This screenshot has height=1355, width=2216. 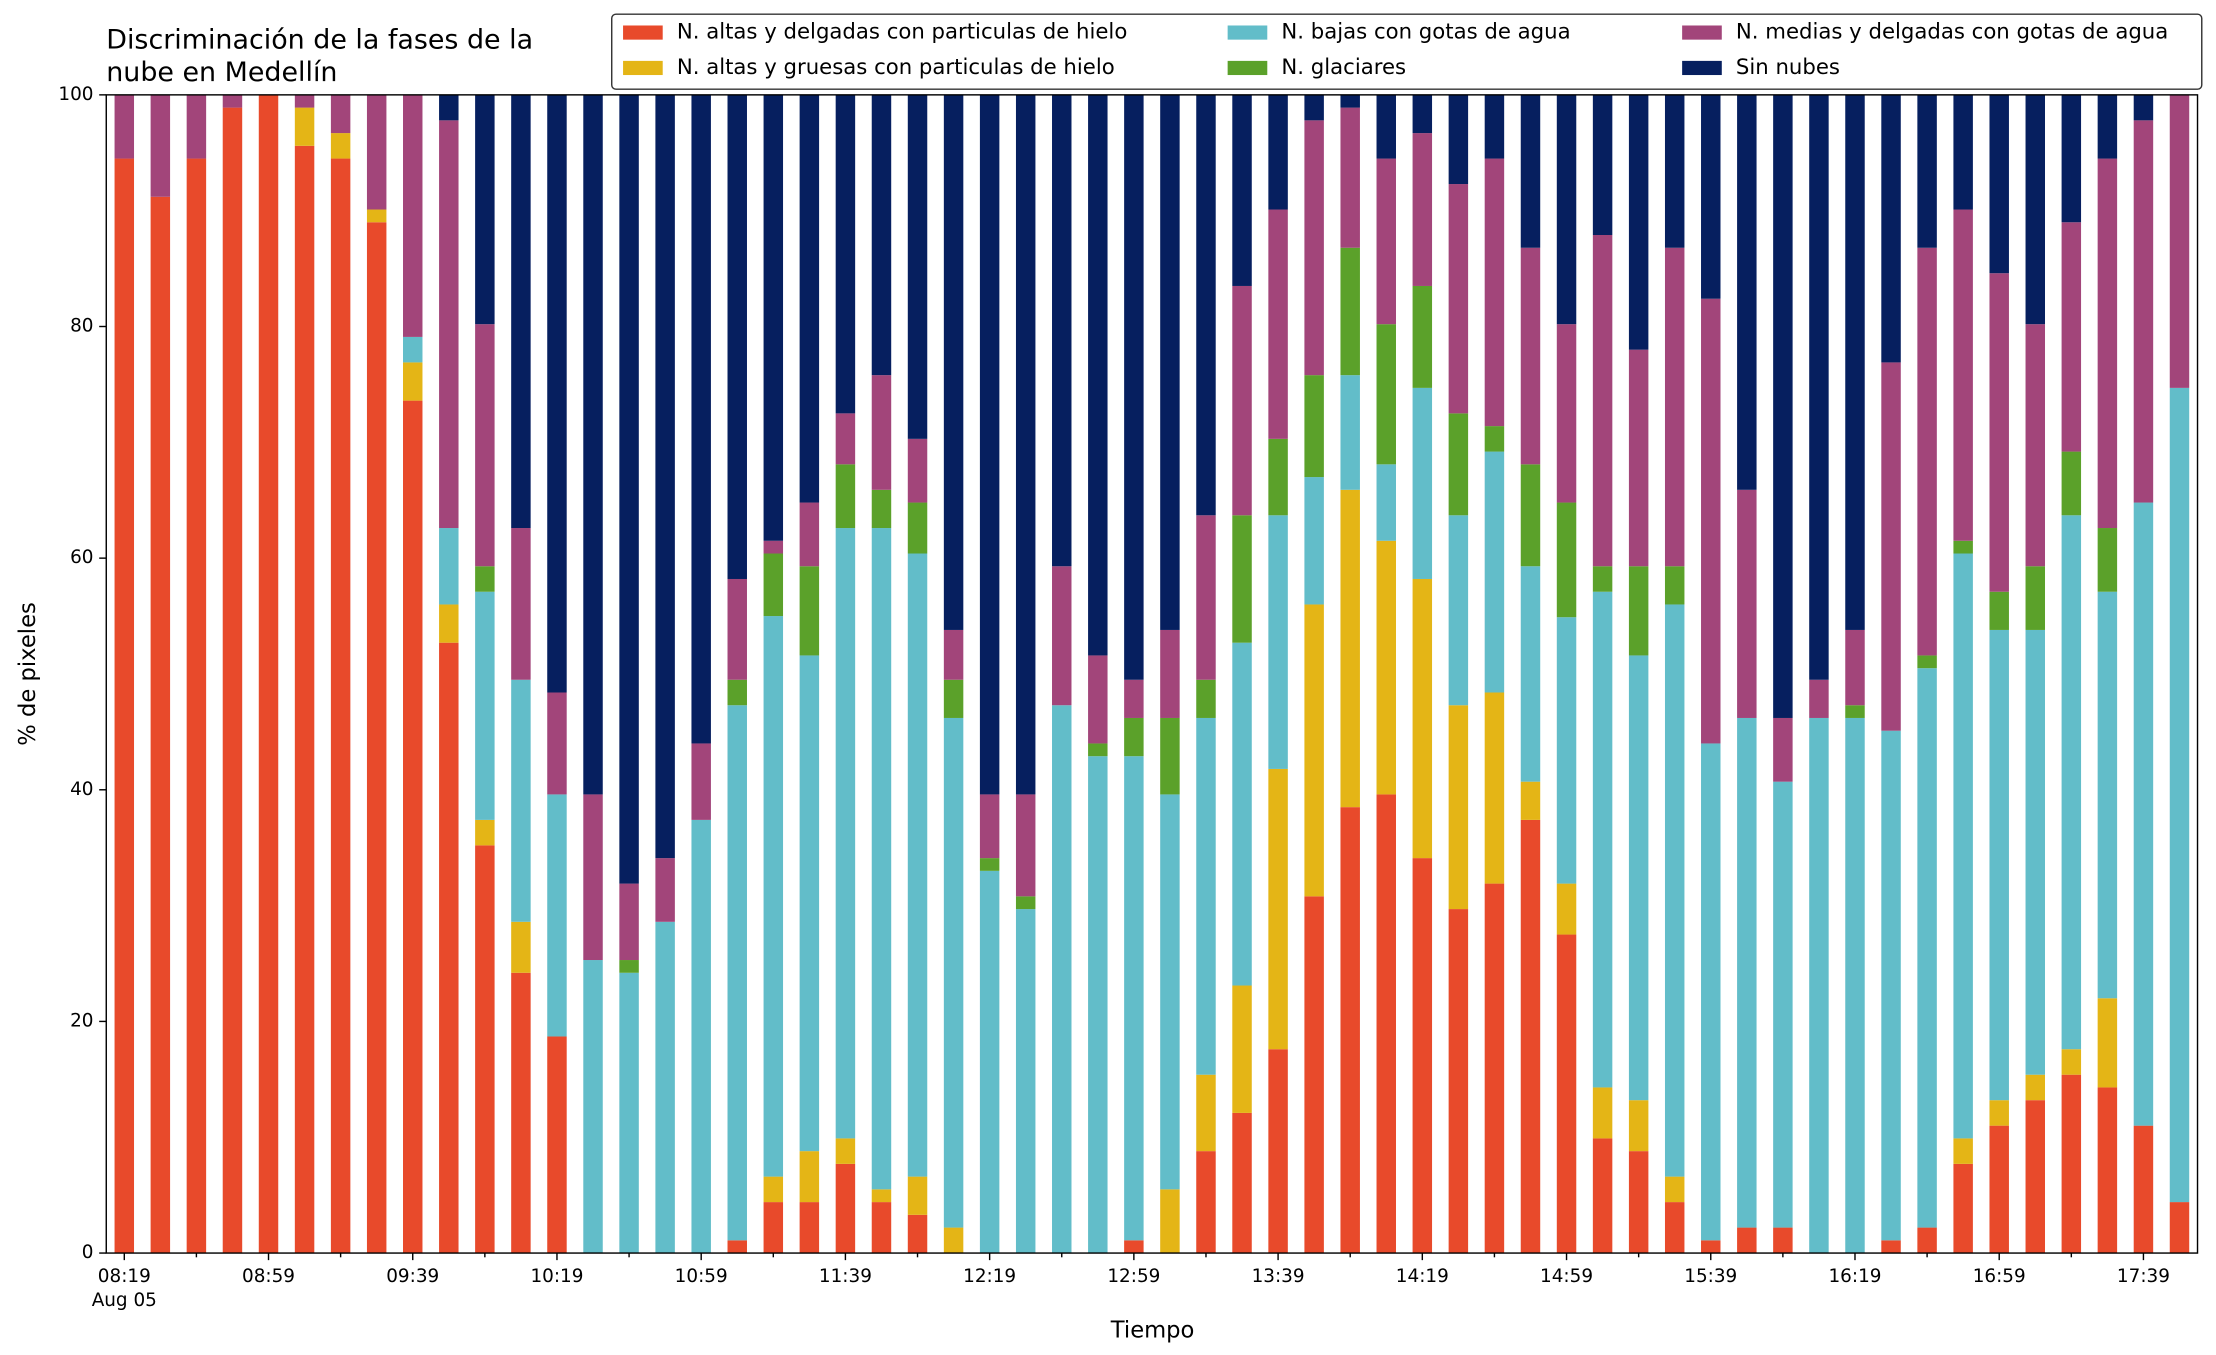 I want to click on y-tick-label: 20, so click(x=81, y=1020).